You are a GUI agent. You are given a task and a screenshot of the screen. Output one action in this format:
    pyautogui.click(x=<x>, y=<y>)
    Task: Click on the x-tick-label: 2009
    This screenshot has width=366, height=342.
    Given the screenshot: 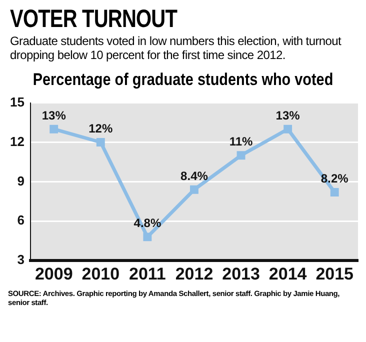 What is the action you would take?
    pyautogui.click(x=53, y=274)
    